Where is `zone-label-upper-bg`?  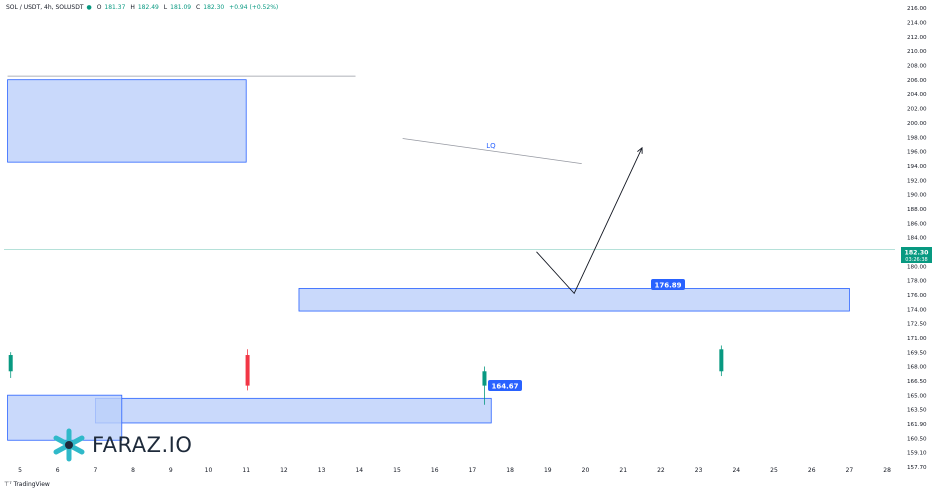
zone-label-upper-bg is located at coordinates (668, 284).